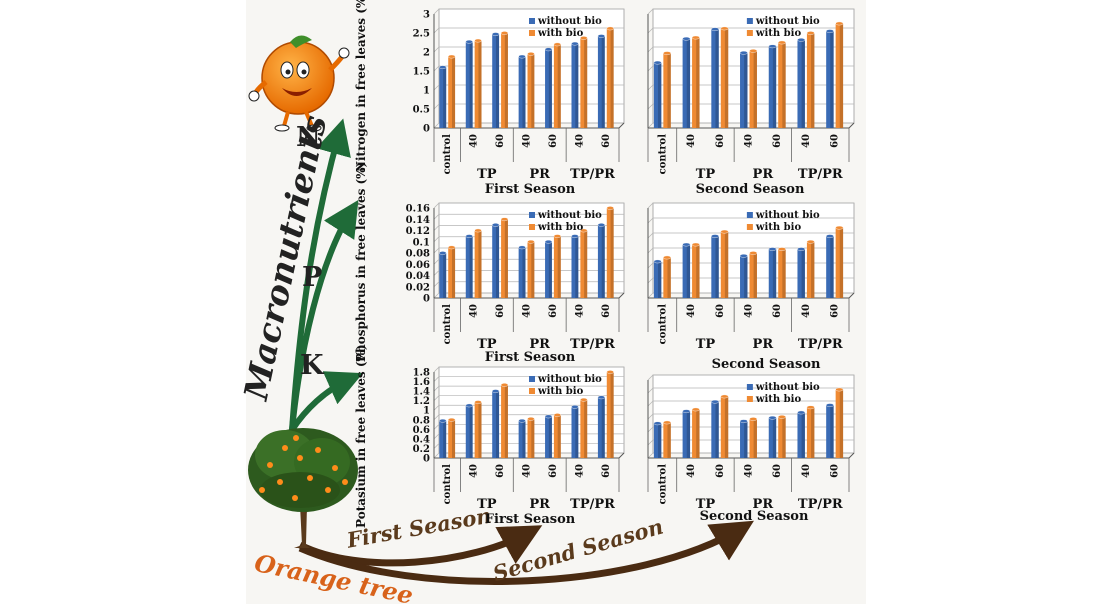  I want to click on y-tick-label: 1.6, so click(421, 382).